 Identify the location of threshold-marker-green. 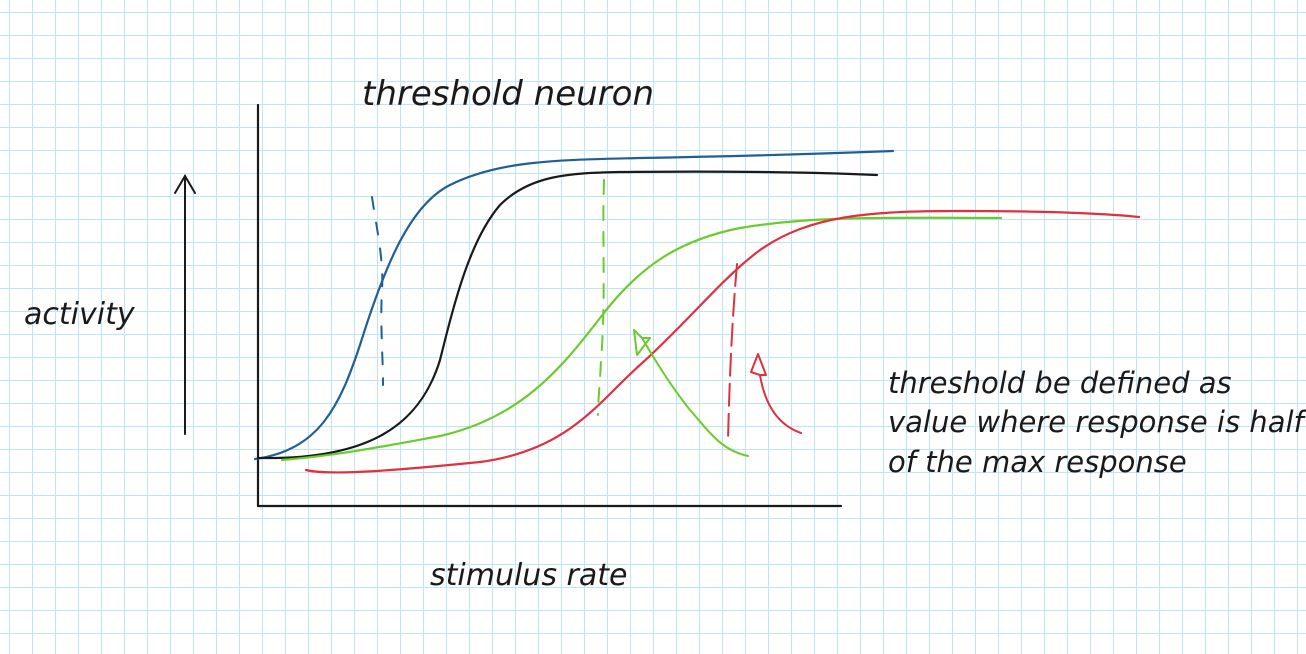
(601, 297).